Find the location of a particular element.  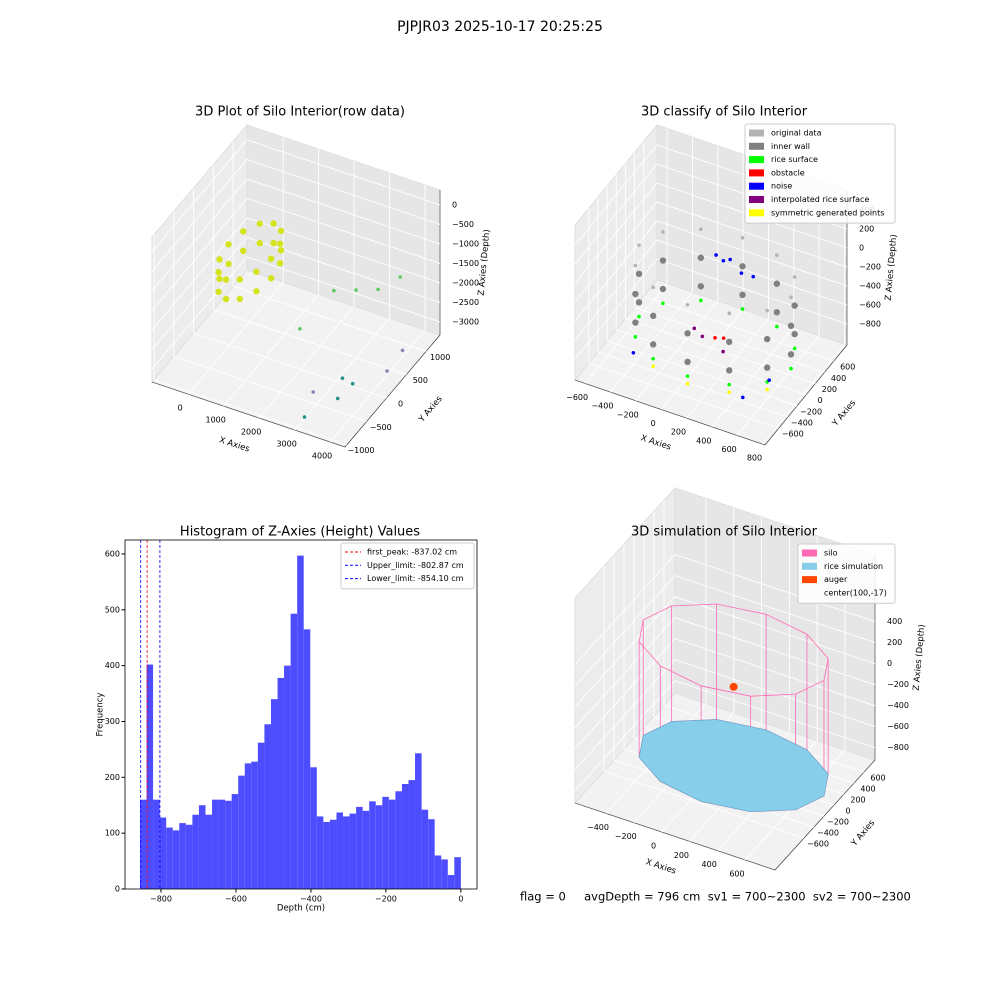

legend-label: Lower_limit: -854.10 cm is located at coordinates (415, 578).